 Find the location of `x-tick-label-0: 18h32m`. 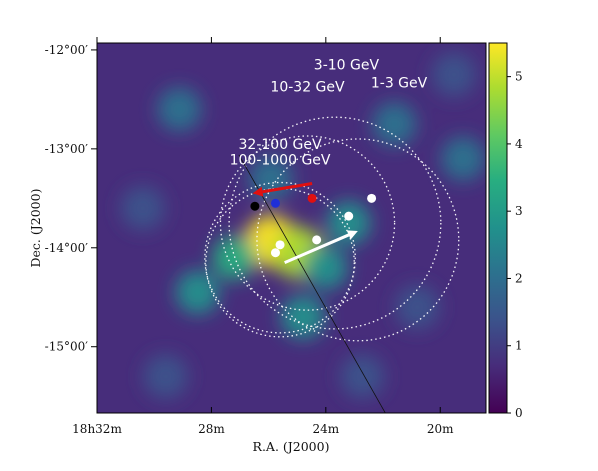

x-tick-label-0: 18h32m is located at coordinates (97, 429).